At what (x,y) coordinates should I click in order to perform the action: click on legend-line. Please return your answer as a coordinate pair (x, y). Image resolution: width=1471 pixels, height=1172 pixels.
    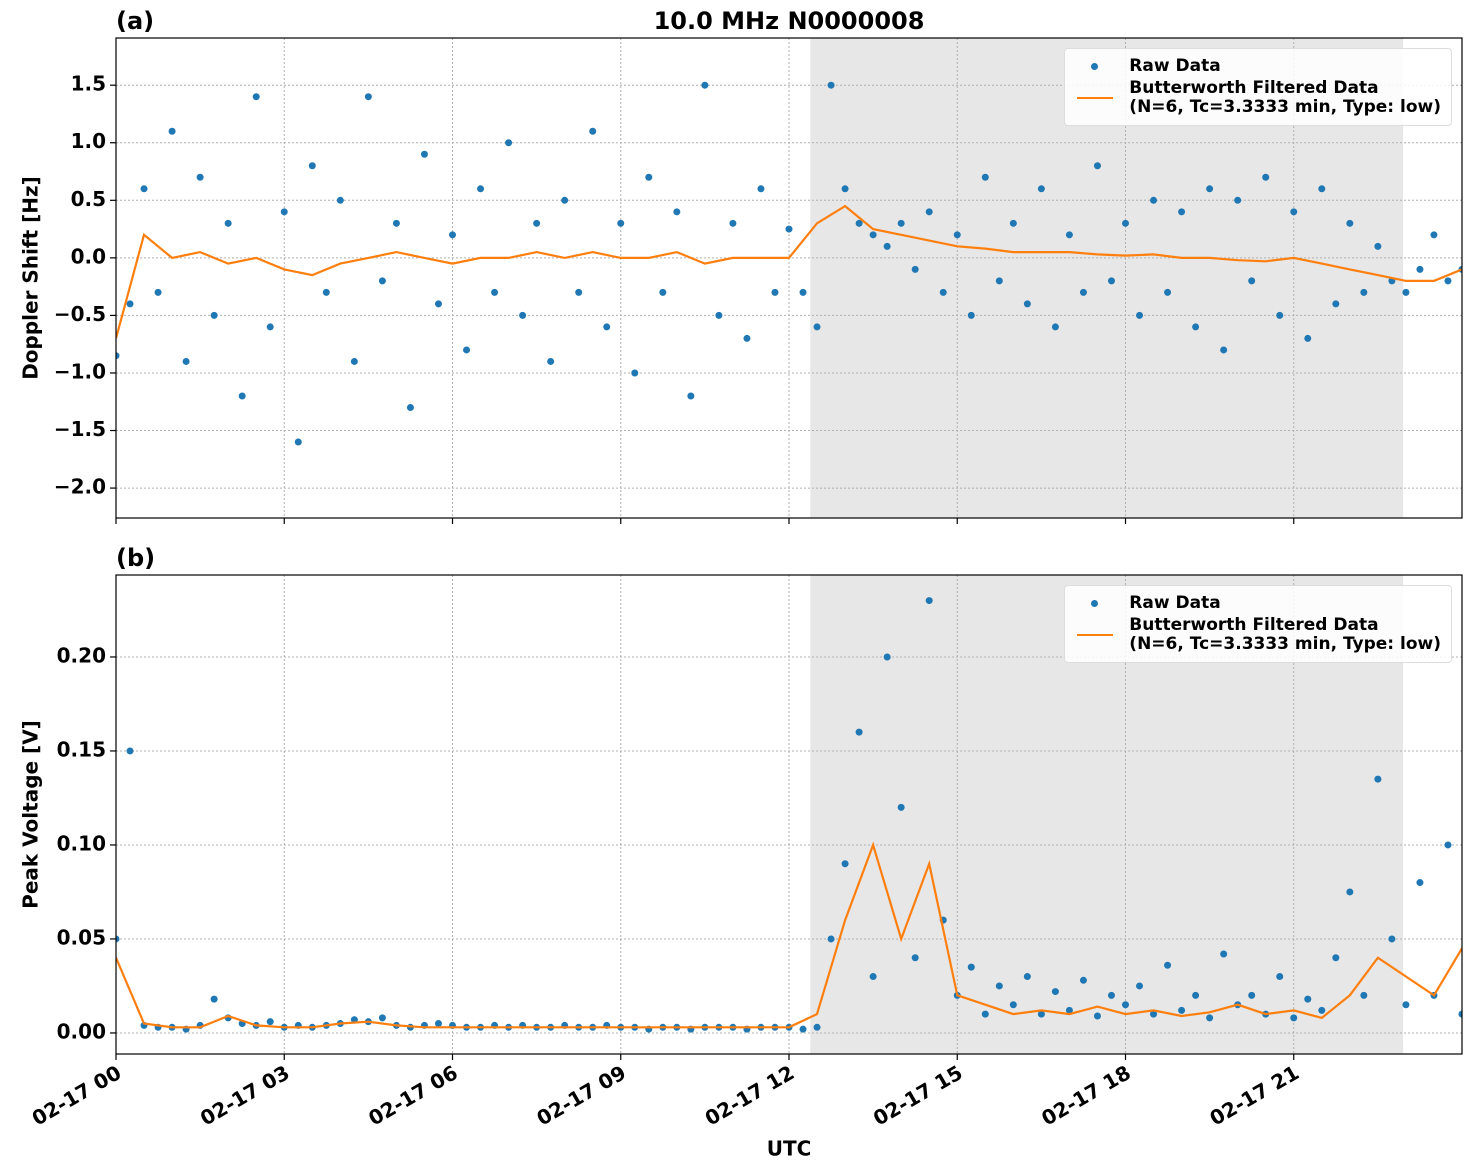
    Looking at the image, I should click on (1095, 98).